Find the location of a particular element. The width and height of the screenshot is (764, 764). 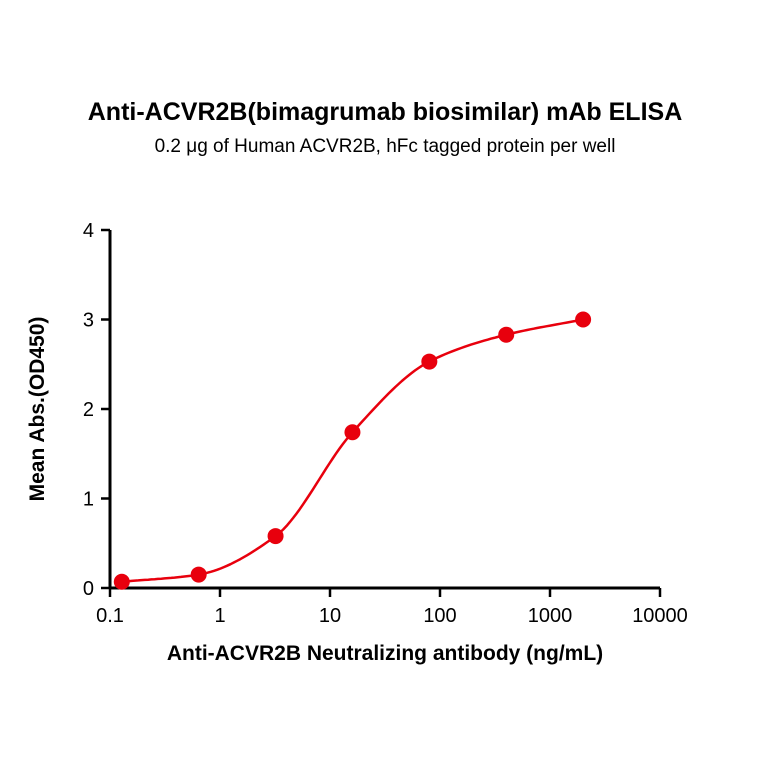

y-tick-label: 0 is located at coordinates (88, 589).